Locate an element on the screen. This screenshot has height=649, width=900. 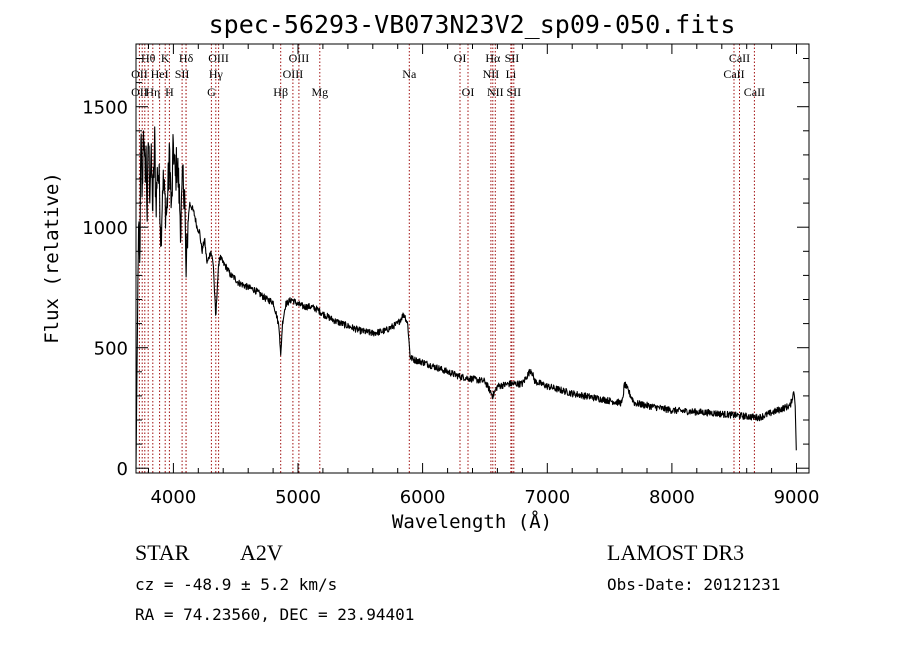
line-label-na: Na is located at coordinates (409, 74).